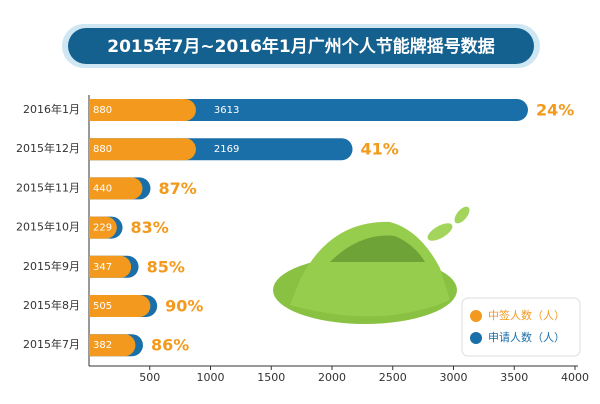  What do you see at coordinates (271, 377) in the screenshot?
I see `x-tick-label: 1500` at bounding box center [271, 377].